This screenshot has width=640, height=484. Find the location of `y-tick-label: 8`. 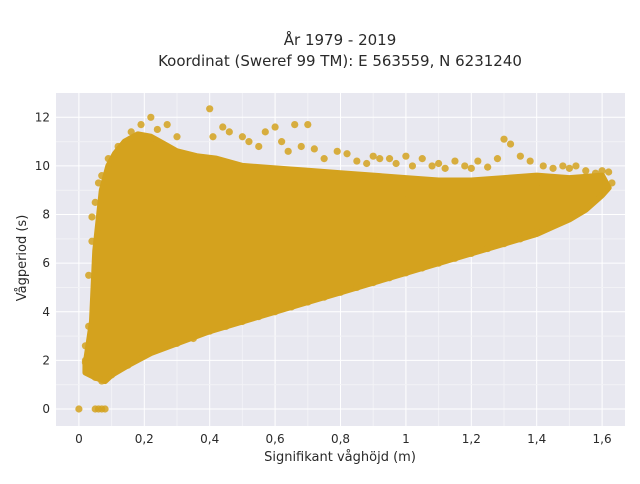

y-tick-label: 8 is located at coordinates (46, 215).